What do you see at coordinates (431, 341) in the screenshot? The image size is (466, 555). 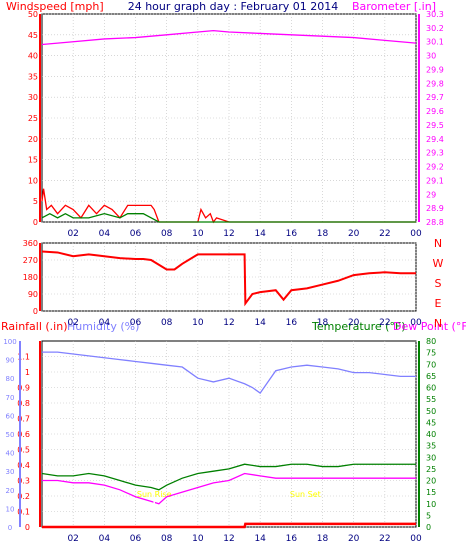 I see `y2-tick-label: 80` at bounding box center [431, 341].